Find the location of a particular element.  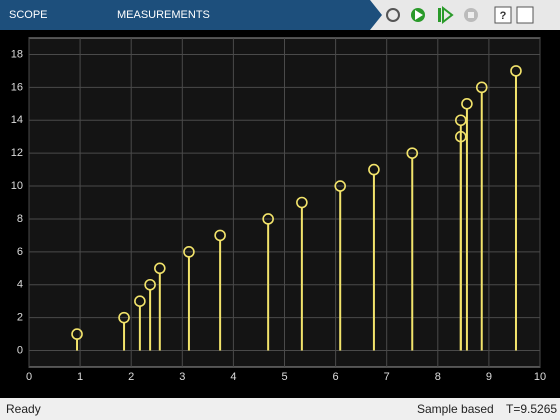

x-tick-label: 6 is located at coordinates (336, 377).